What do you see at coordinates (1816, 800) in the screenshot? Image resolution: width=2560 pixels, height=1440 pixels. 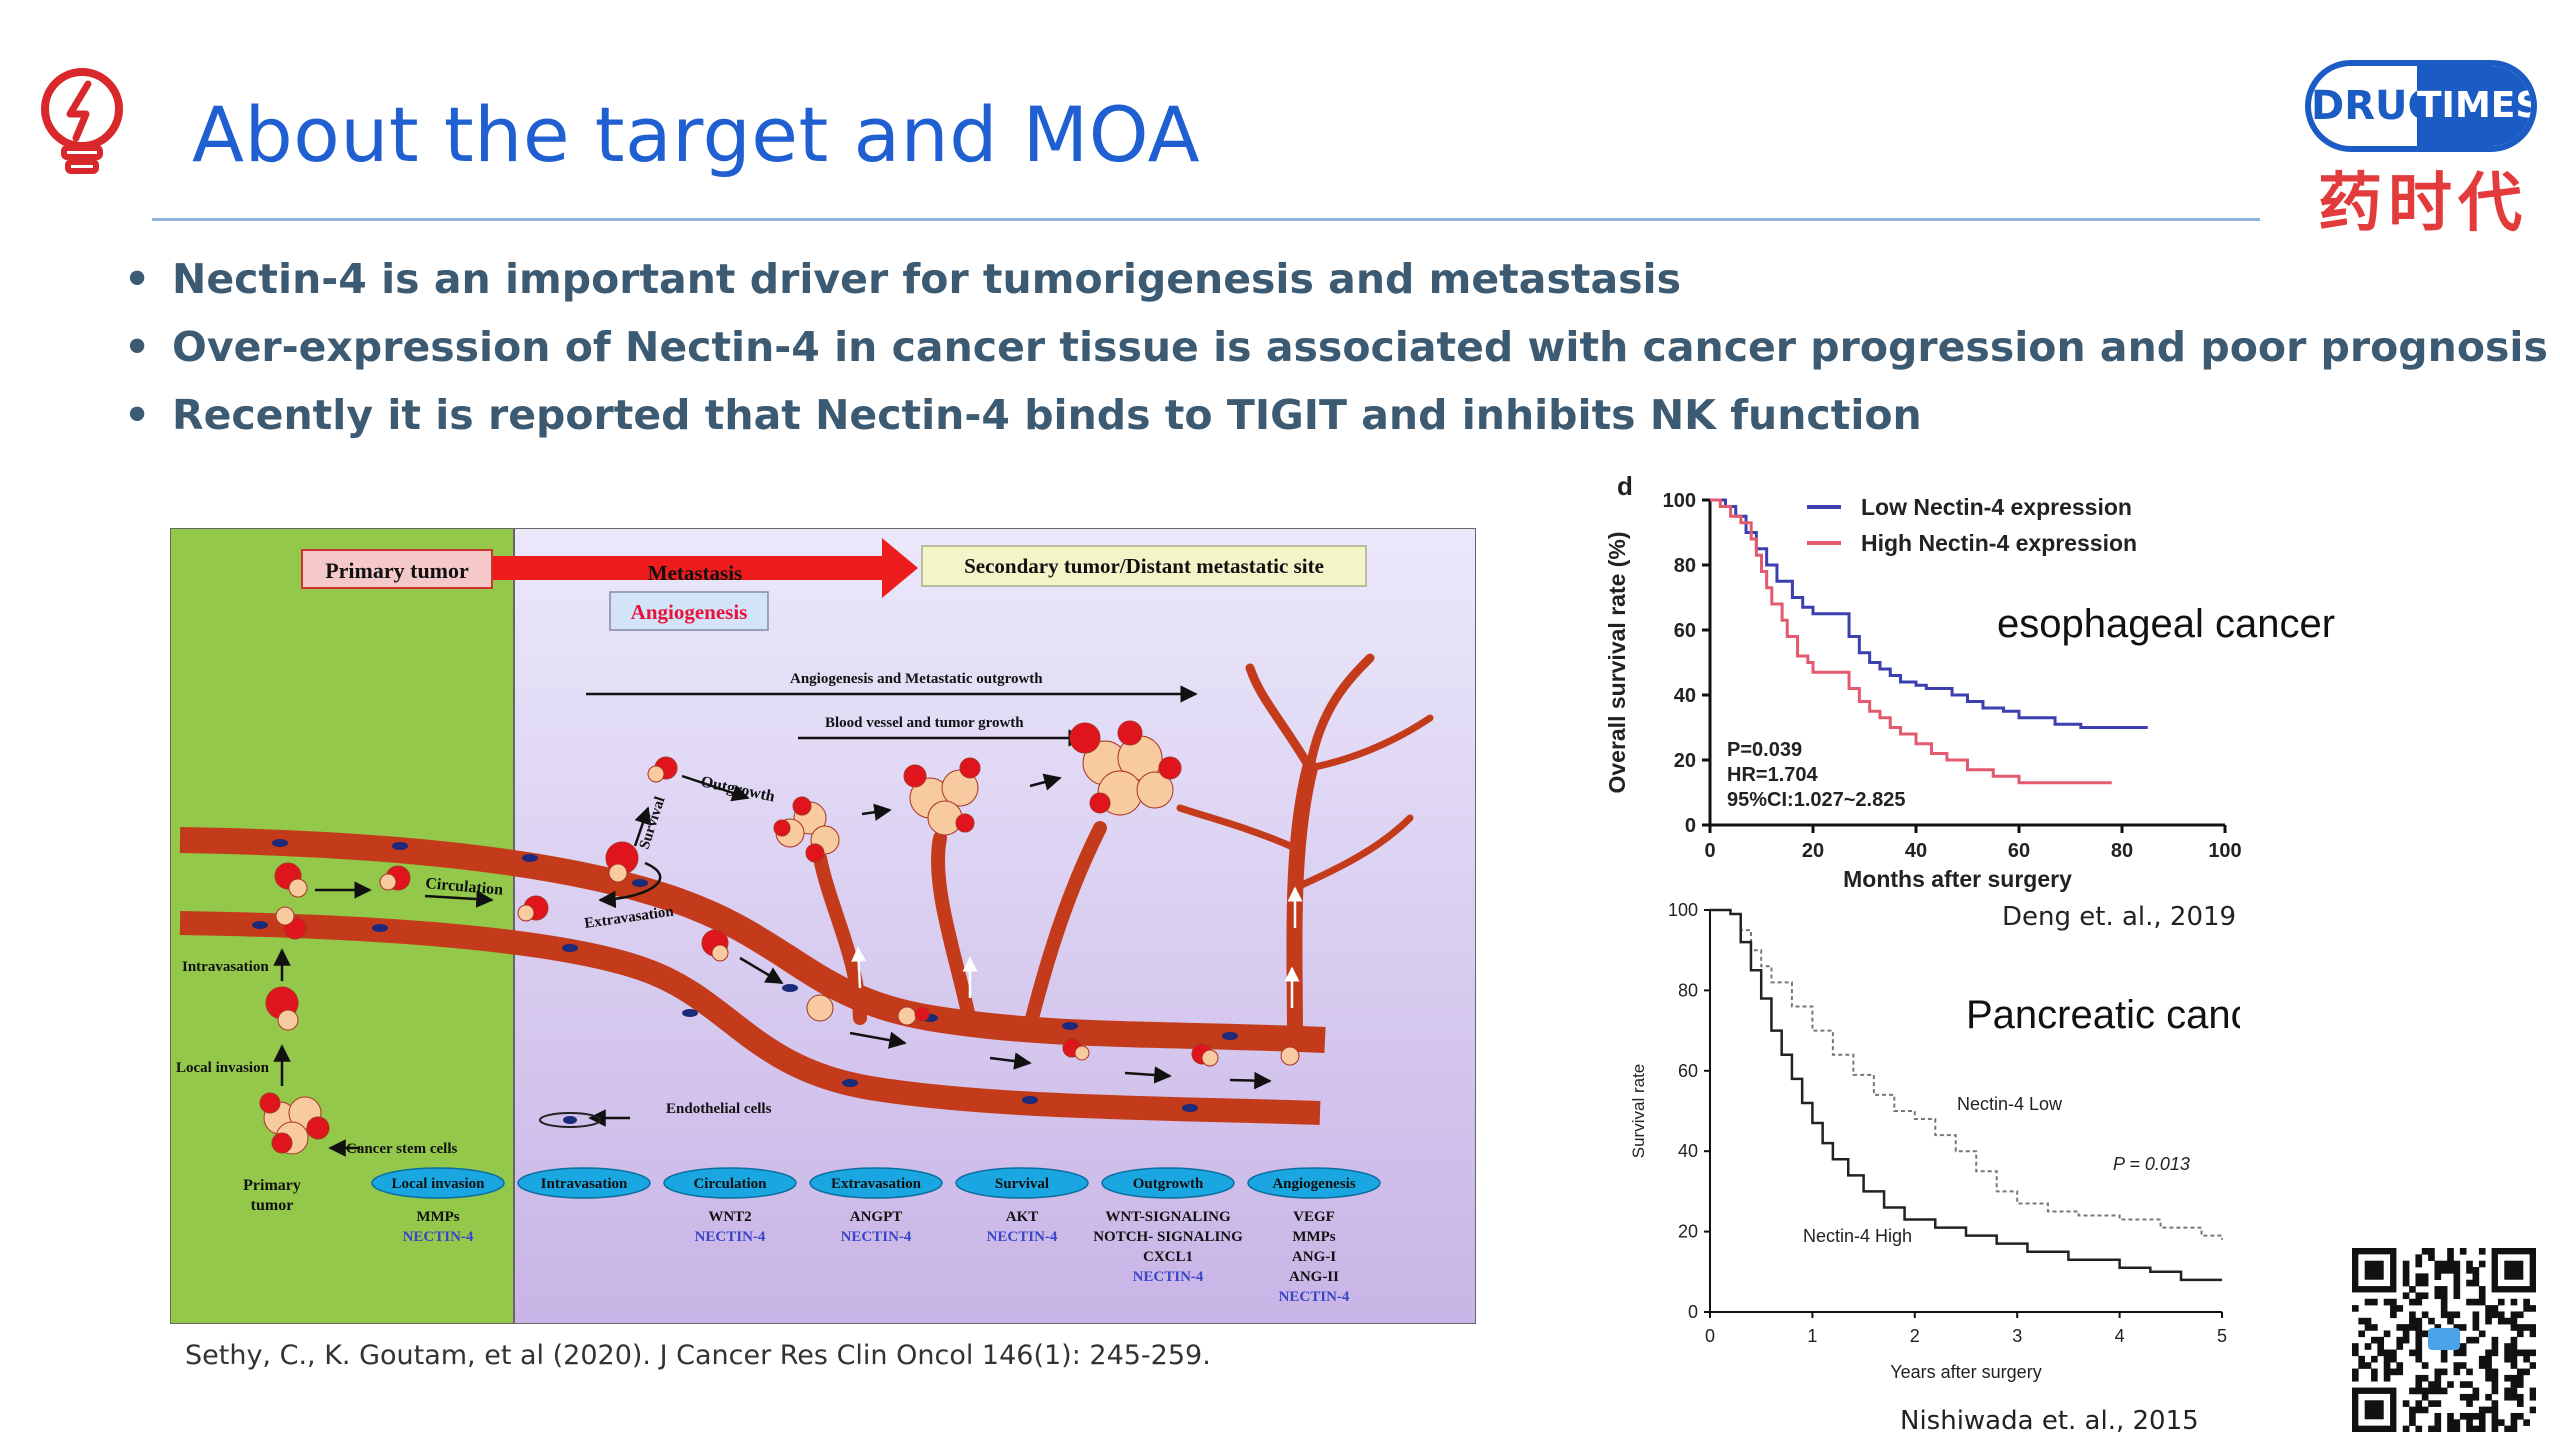 I see `stat-annotation: 95%CI:1.027~2.825` at bounding box center [1816, 800].